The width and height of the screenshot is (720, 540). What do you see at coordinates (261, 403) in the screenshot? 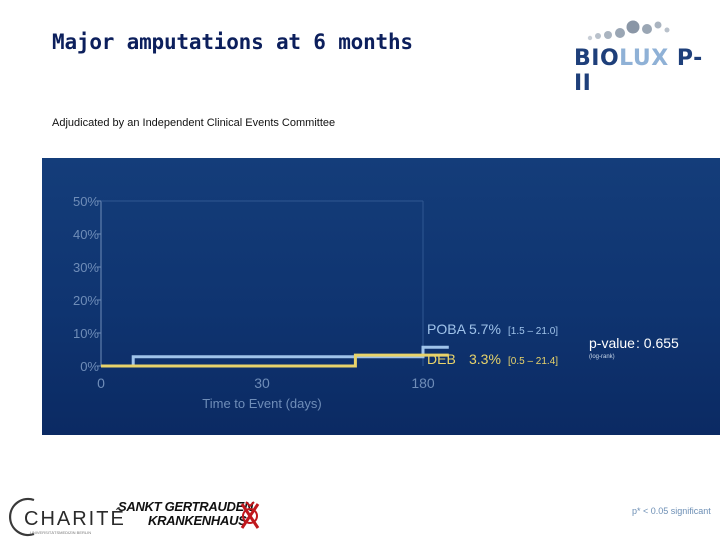
I see `x-axis-label: Time to Event (days)` at bounding box center [261, 403].